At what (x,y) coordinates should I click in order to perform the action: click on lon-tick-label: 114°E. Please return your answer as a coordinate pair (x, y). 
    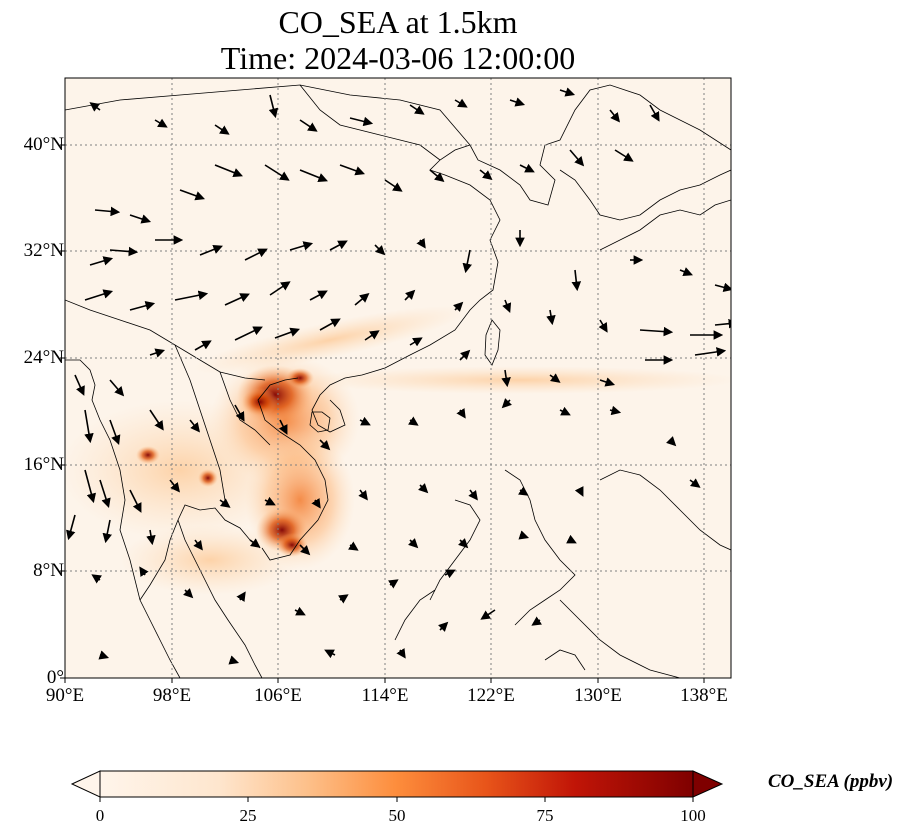
    Looking at the image, I should click on (385, 695).